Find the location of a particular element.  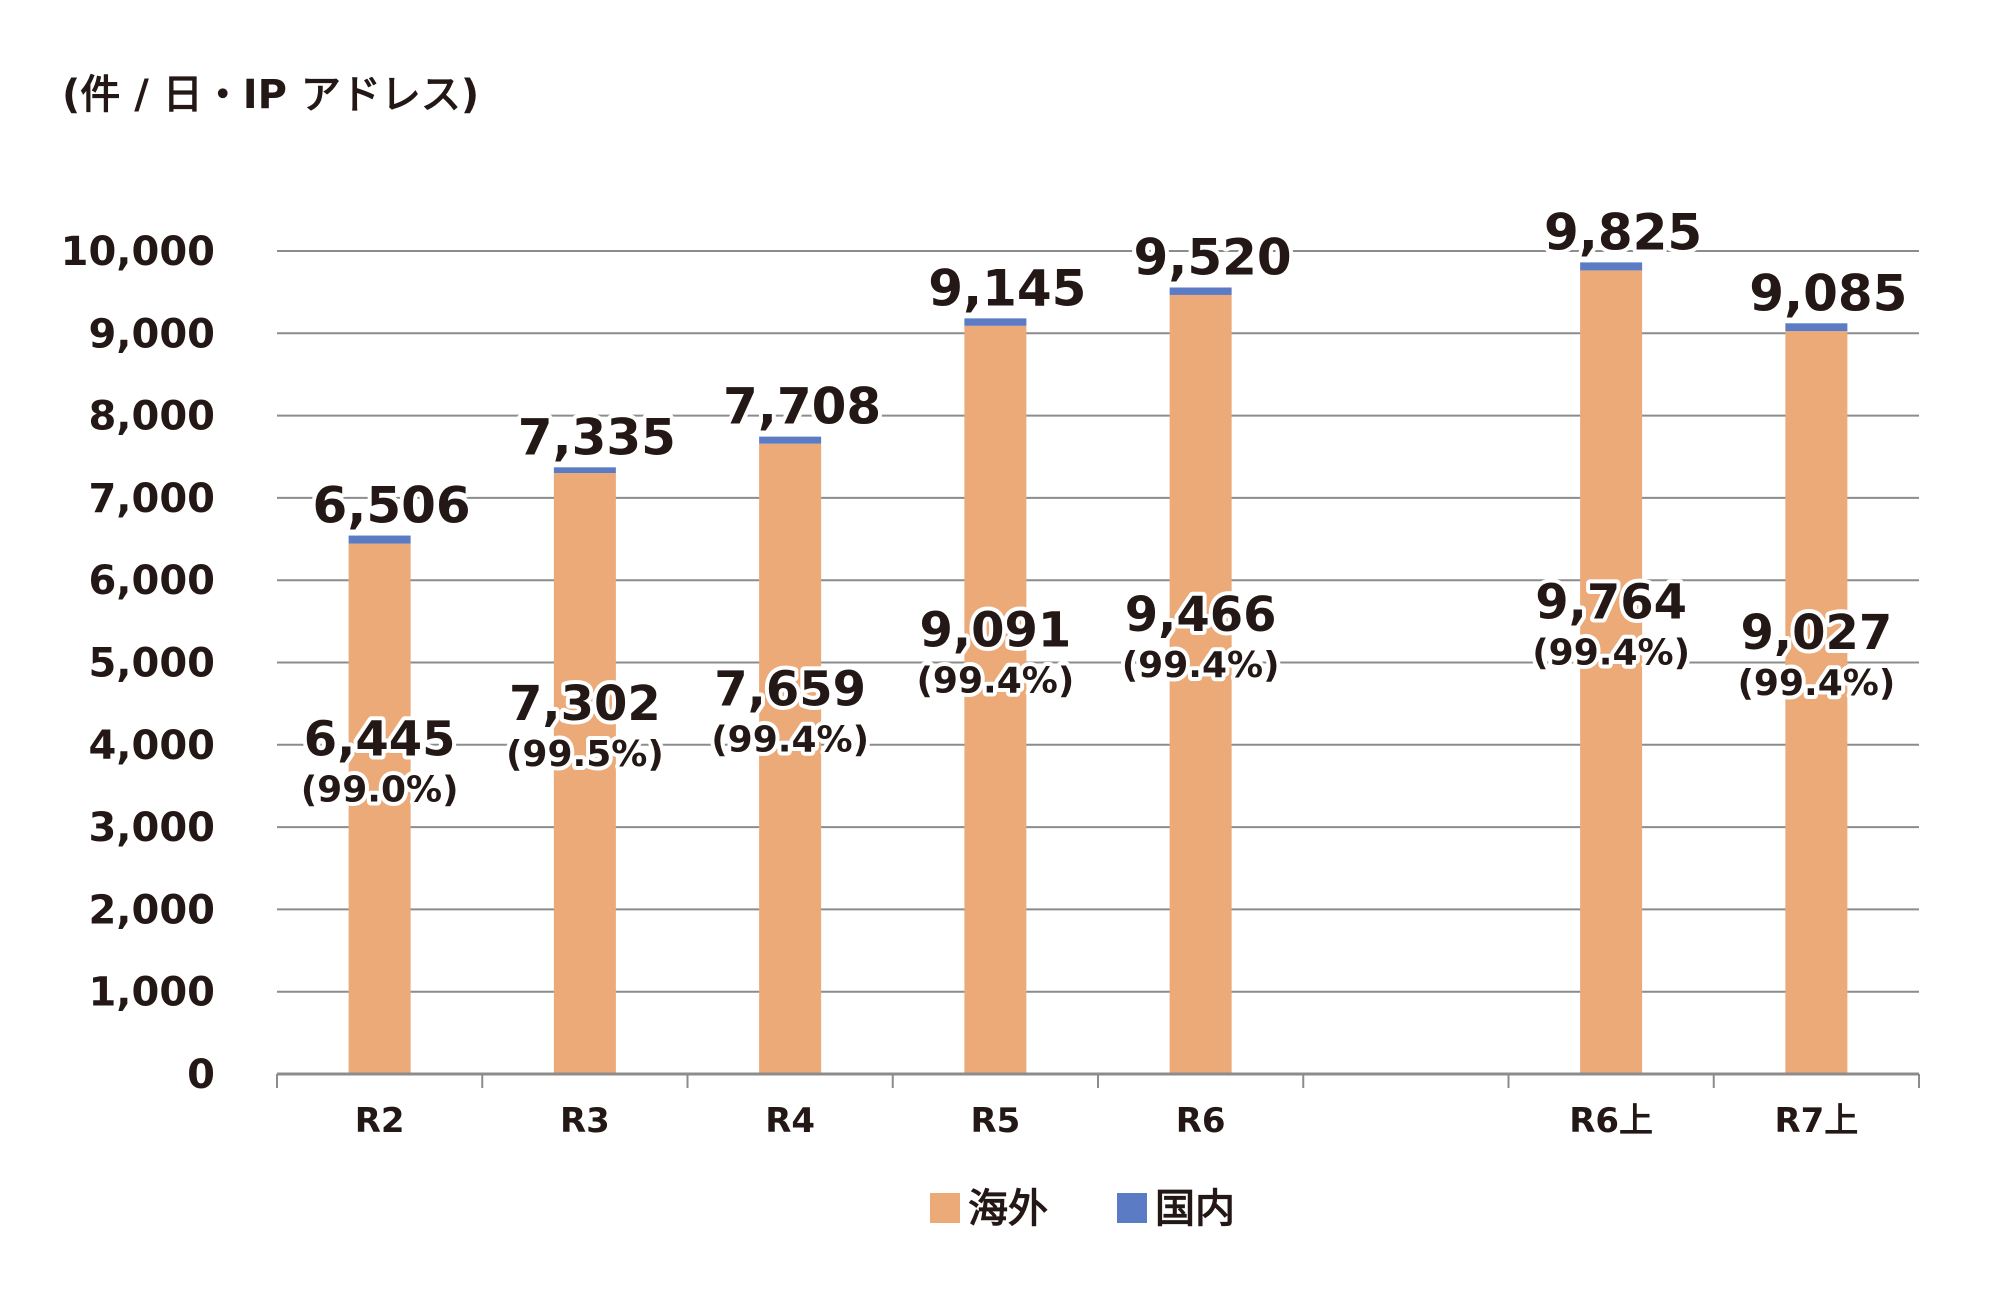

x-tick-label: R7上 is located at coordinates (1816, 1121).